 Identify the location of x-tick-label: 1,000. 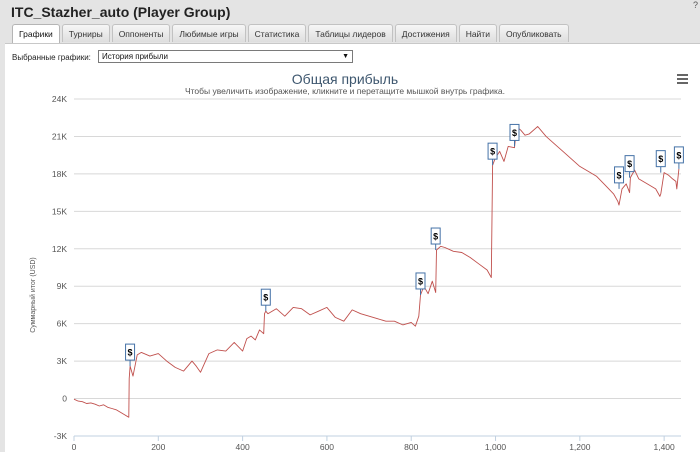
(496, 447).